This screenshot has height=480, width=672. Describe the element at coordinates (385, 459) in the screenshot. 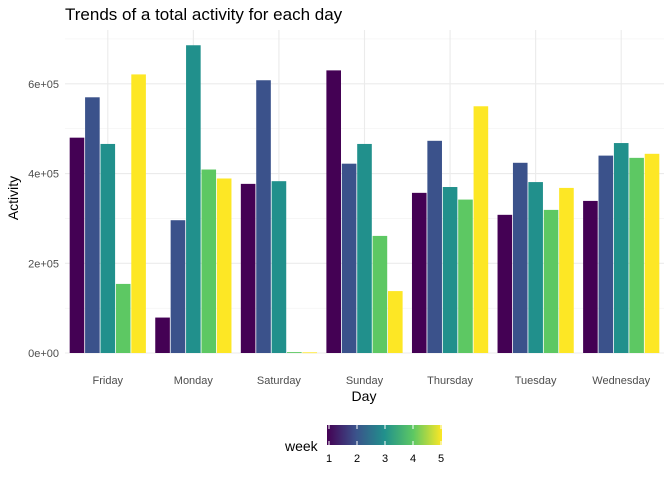

I see `legend-tick-label: 3` at that location.